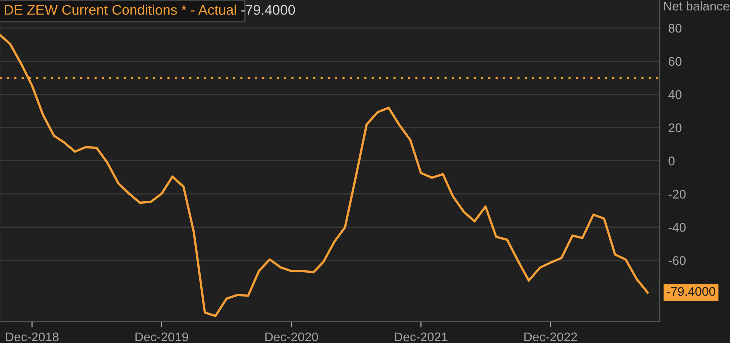 The height and width of the screenshot is (343, 730). What do you see at coordinates (697, 6) in the screenshot?
I see `y-axis-title: Net balance` at bounding box center [697, 6].